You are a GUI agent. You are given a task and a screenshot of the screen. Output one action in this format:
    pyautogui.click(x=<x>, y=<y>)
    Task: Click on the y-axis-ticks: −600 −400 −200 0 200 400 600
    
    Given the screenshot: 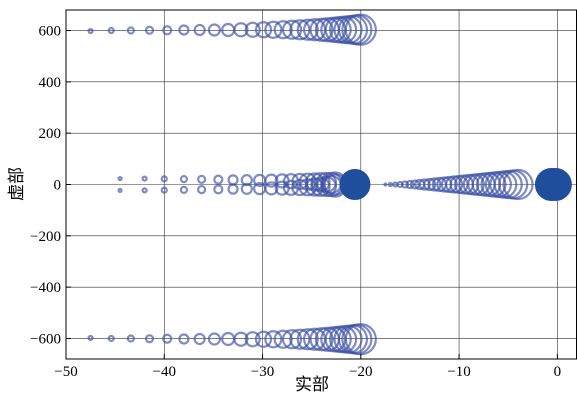 What is the action you would take?
    pyautogui.click(x=50, y=185)
    